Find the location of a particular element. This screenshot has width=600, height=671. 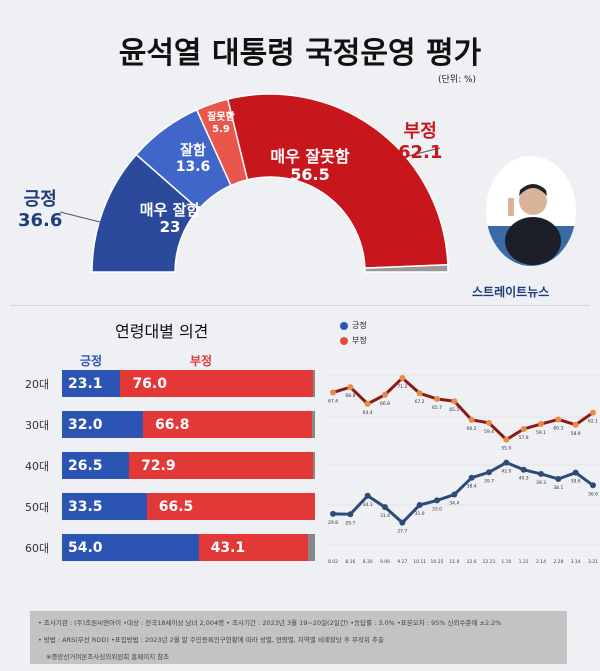

x-tick-label: 12.21 is located at coordinates (489, 562).